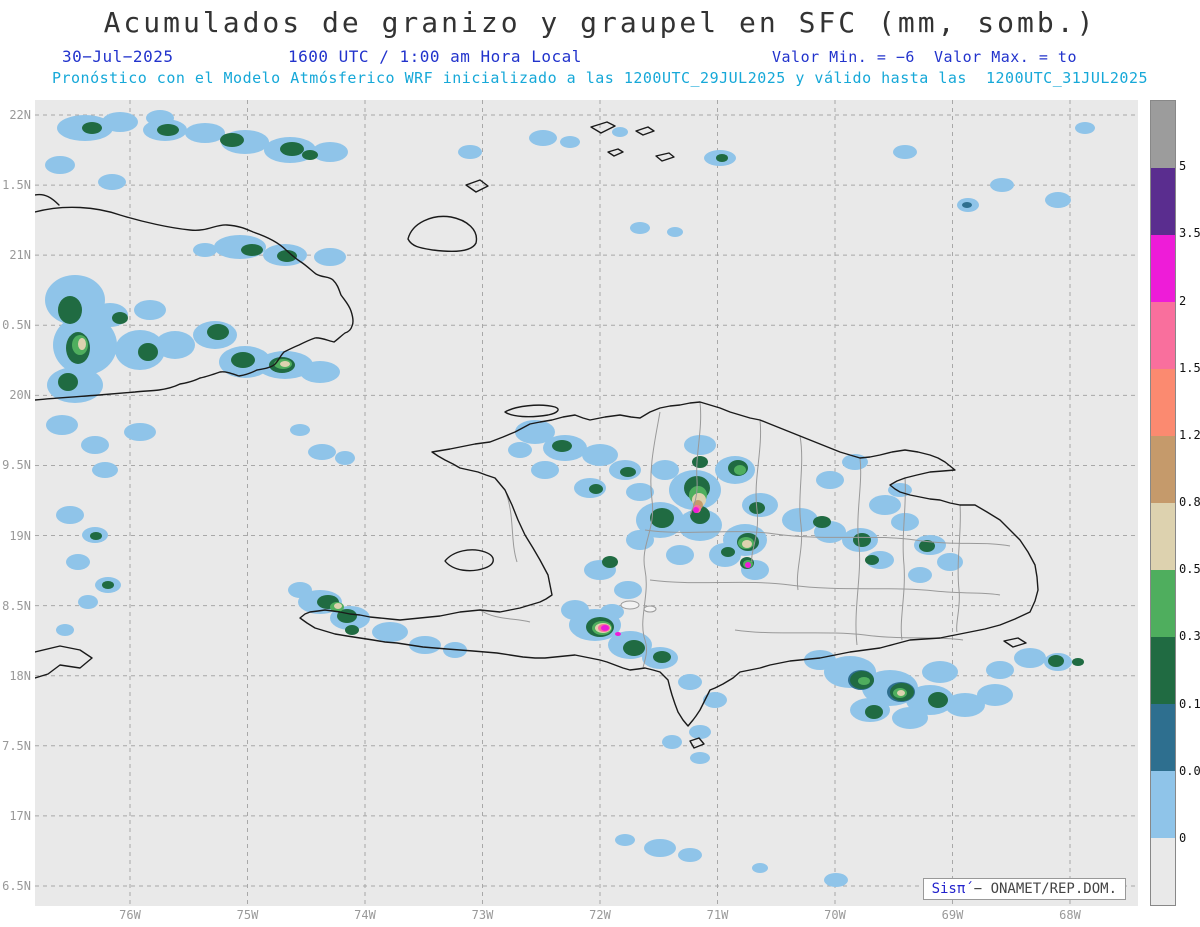 The width and height of the screenshot is (1200, 927). Describe the element at coordinates (1189, 502) in the screenshot. I see `colorbar-tick-label: 0.8` at that location.